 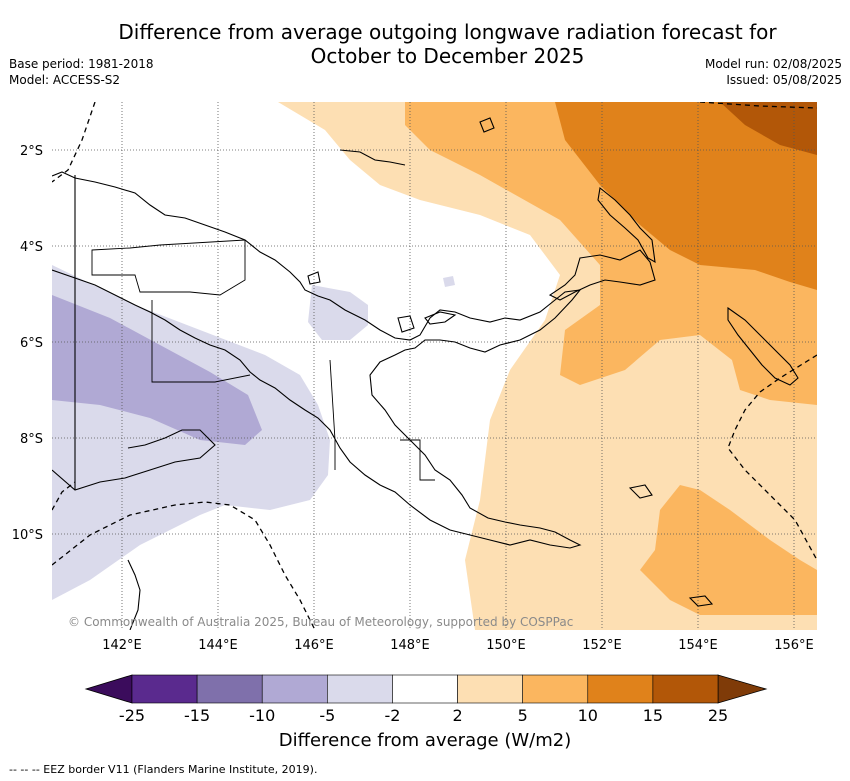 I want to click on colorbar-extend-under, so click(x=108, y=689).